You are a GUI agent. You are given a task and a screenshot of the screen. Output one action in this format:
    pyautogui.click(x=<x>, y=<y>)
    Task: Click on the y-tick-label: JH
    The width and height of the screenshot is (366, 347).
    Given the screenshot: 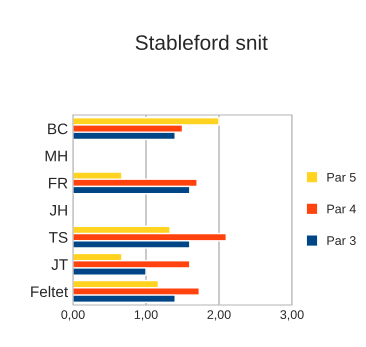 What is the action you would take?
    pyautogui.click(x=58, y=210)
    